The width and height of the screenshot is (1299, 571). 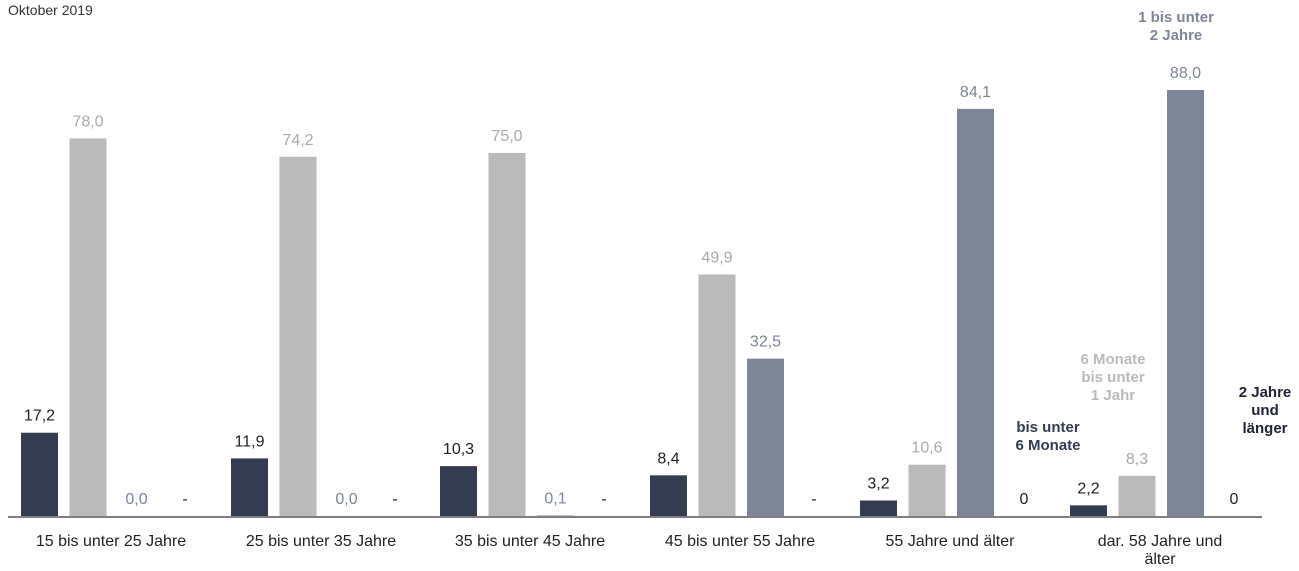 I want to click on category-label: älter, so click(x=1160, y=559).